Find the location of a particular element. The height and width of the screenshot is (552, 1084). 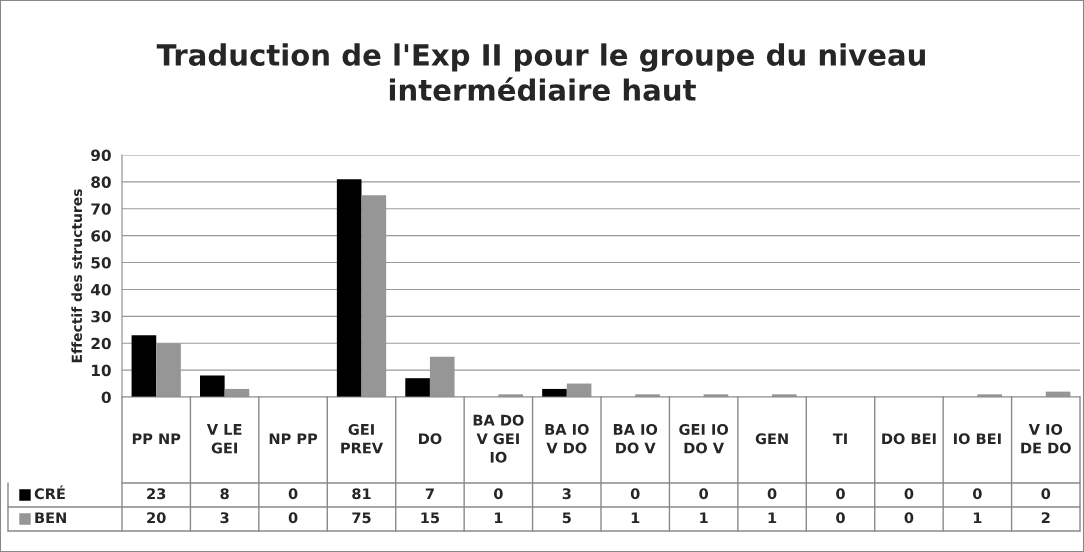

data-label: 81 is located at coordinates (361, 494).